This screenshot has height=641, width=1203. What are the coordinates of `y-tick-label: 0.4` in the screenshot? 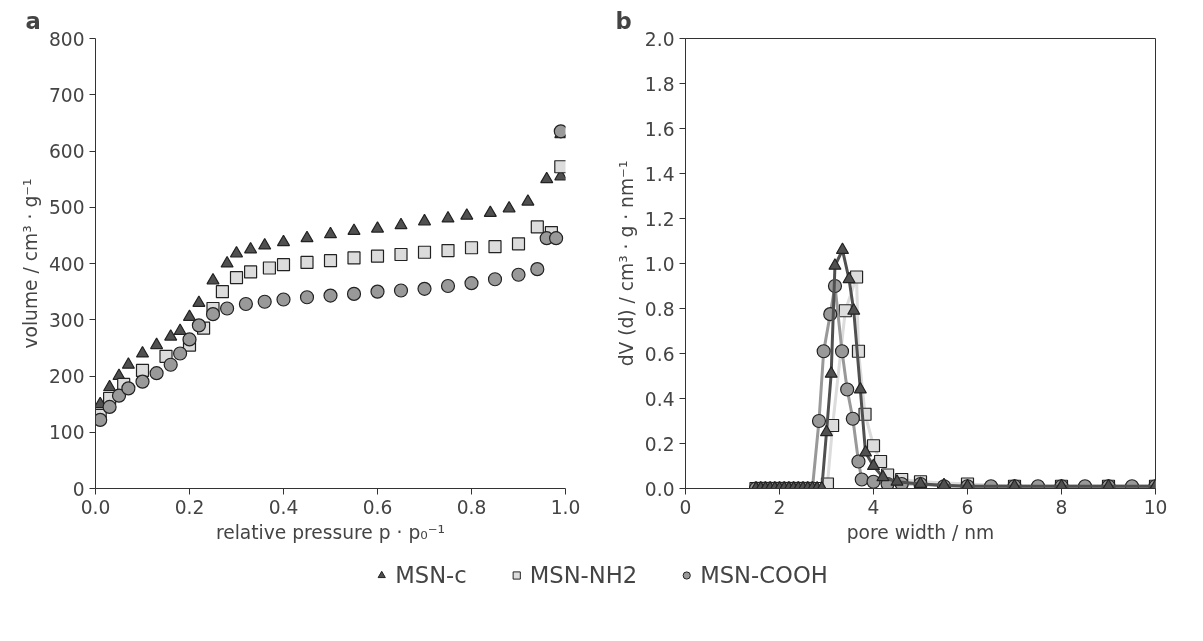 It's located at (659, 399).